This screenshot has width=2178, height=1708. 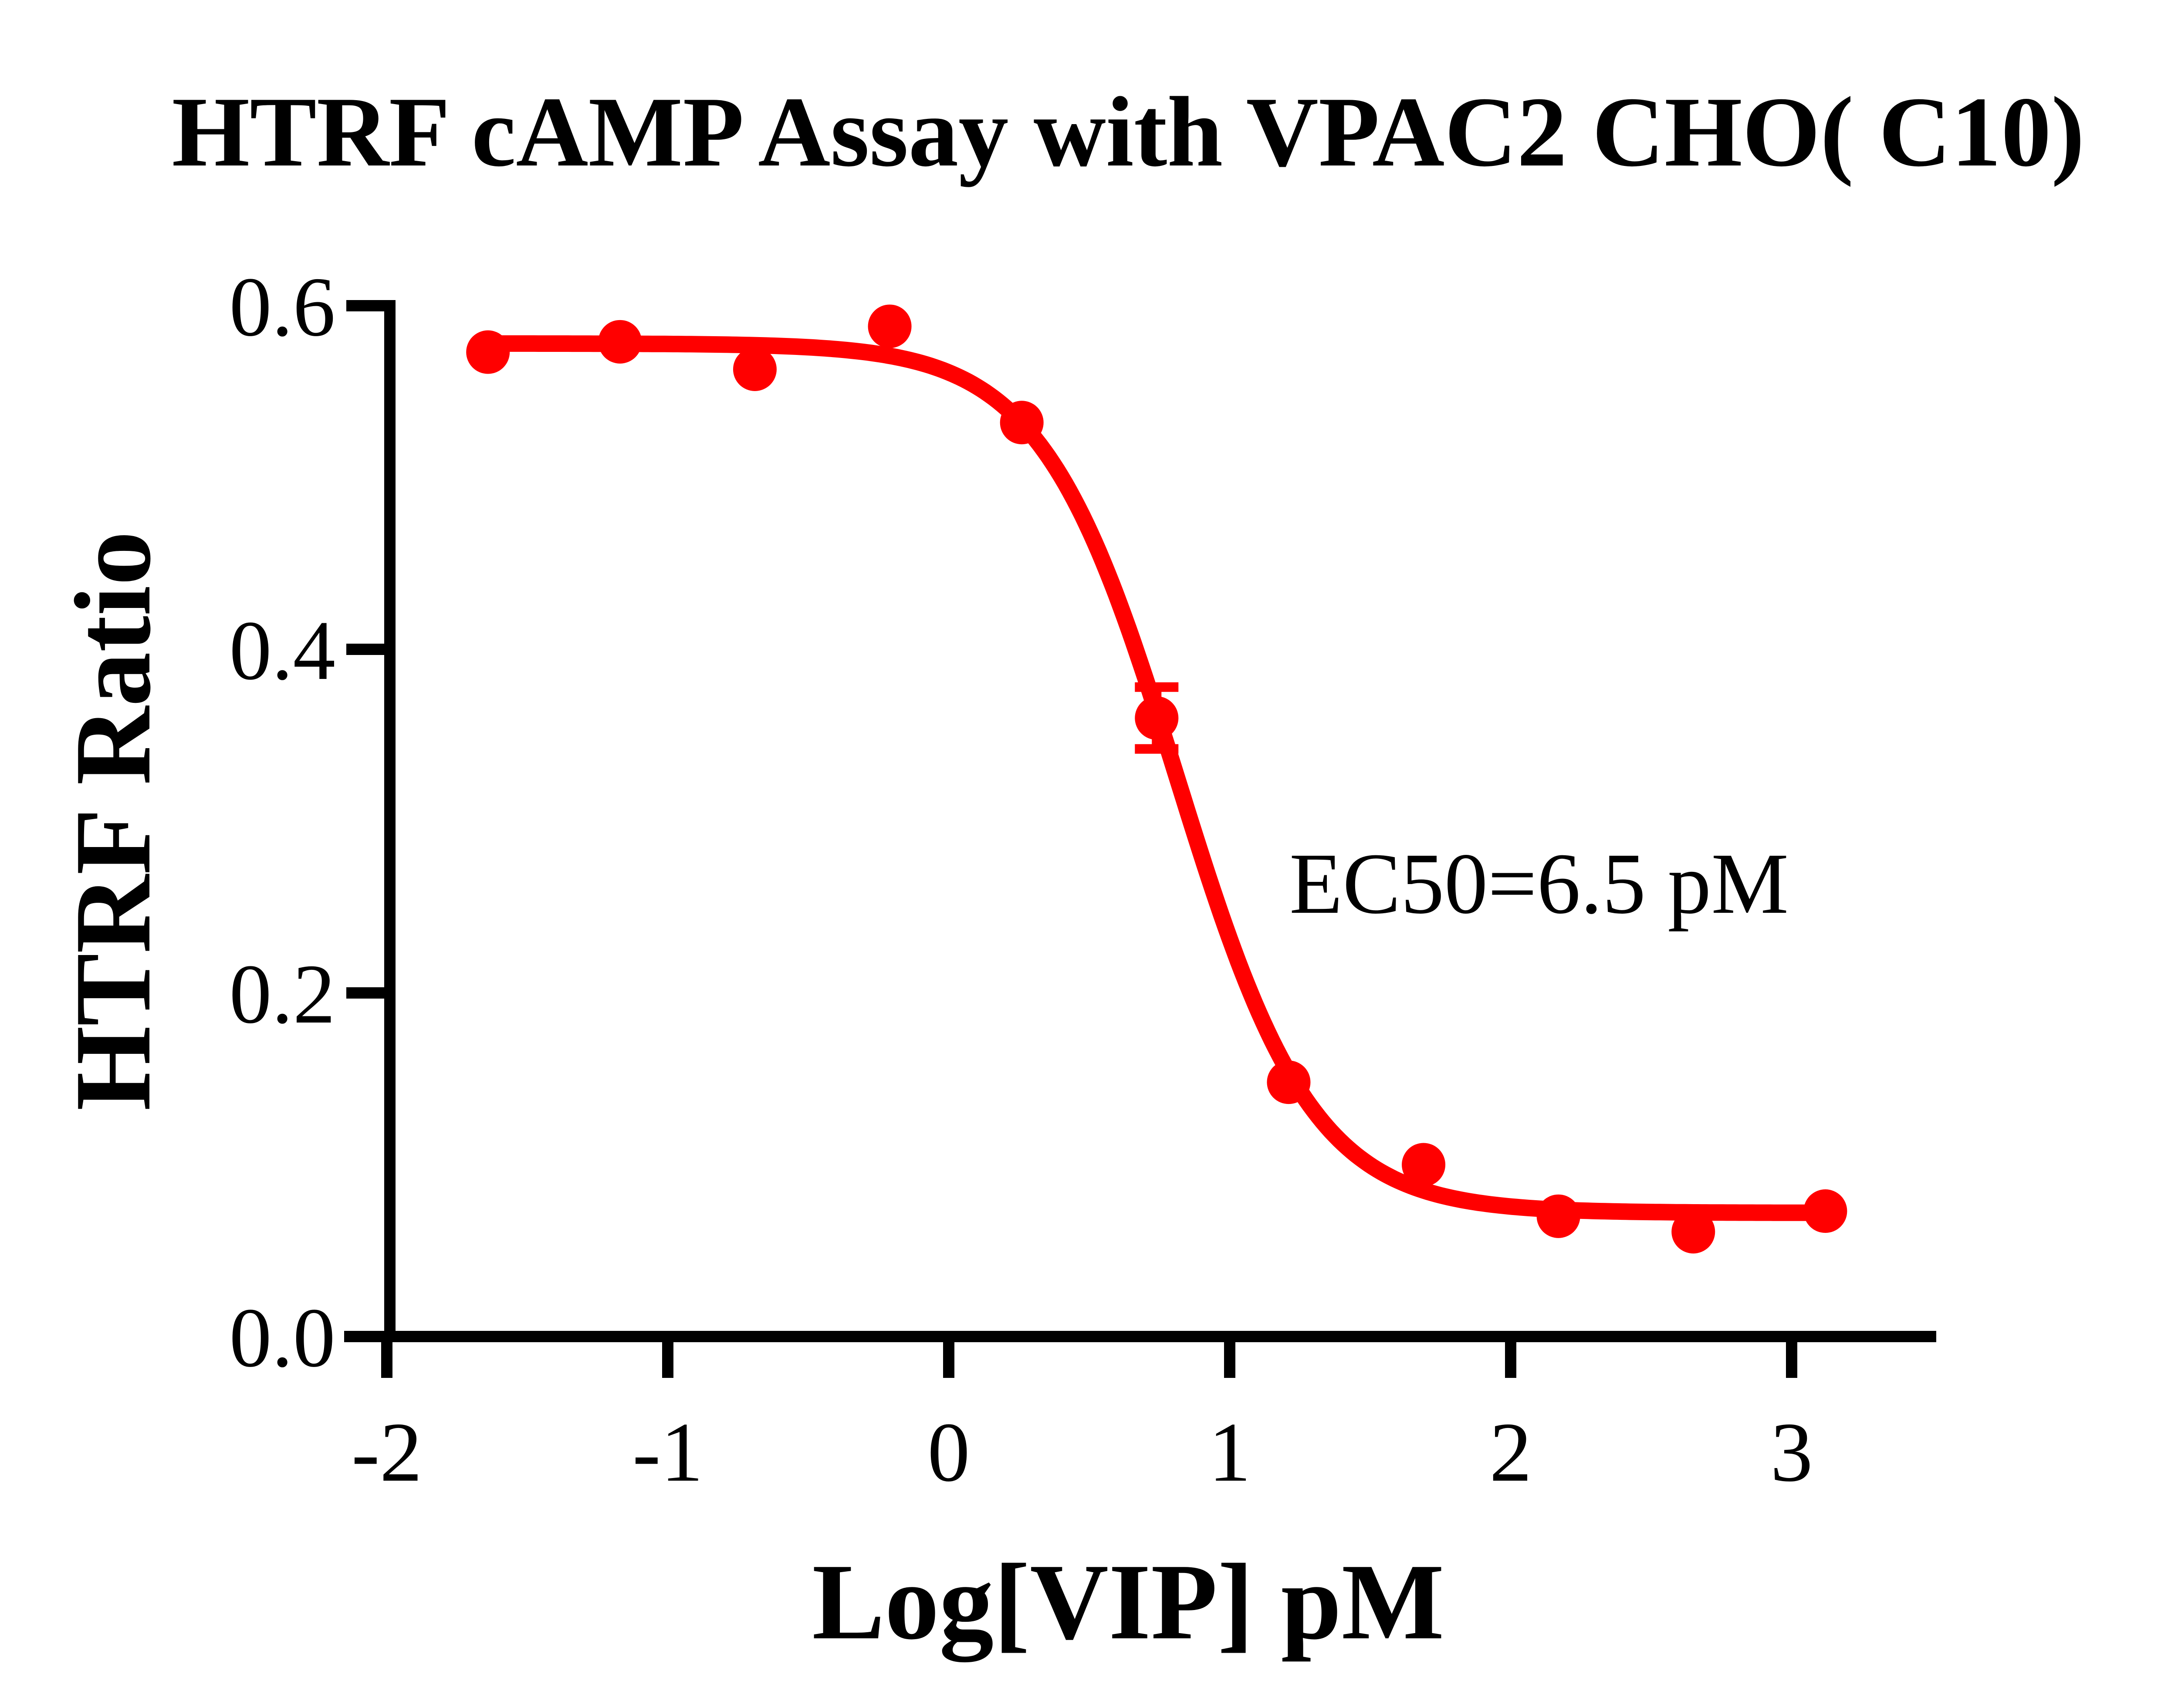 What do you see at coordinates (1791, 1452) in the screenshot?
I see `x-tick-label: 3` at bounding box center [1791, 1452].